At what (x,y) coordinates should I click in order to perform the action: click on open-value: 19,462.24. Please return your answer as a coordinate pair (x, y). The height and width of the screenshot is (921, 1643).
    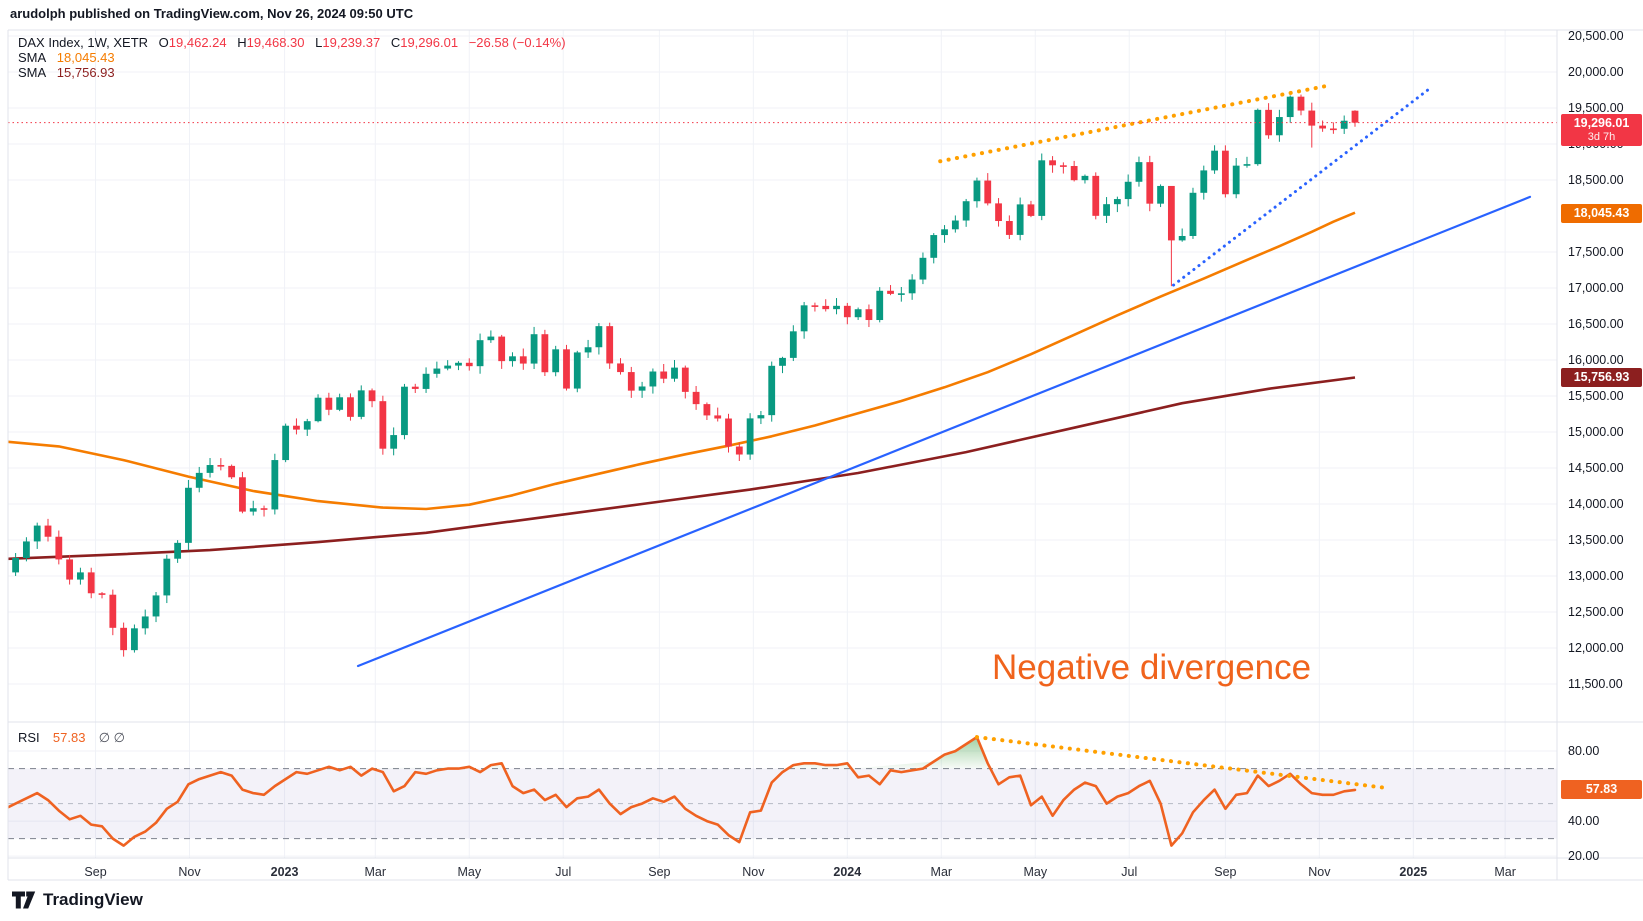
    Looking at the image, I should click on (197, 42).